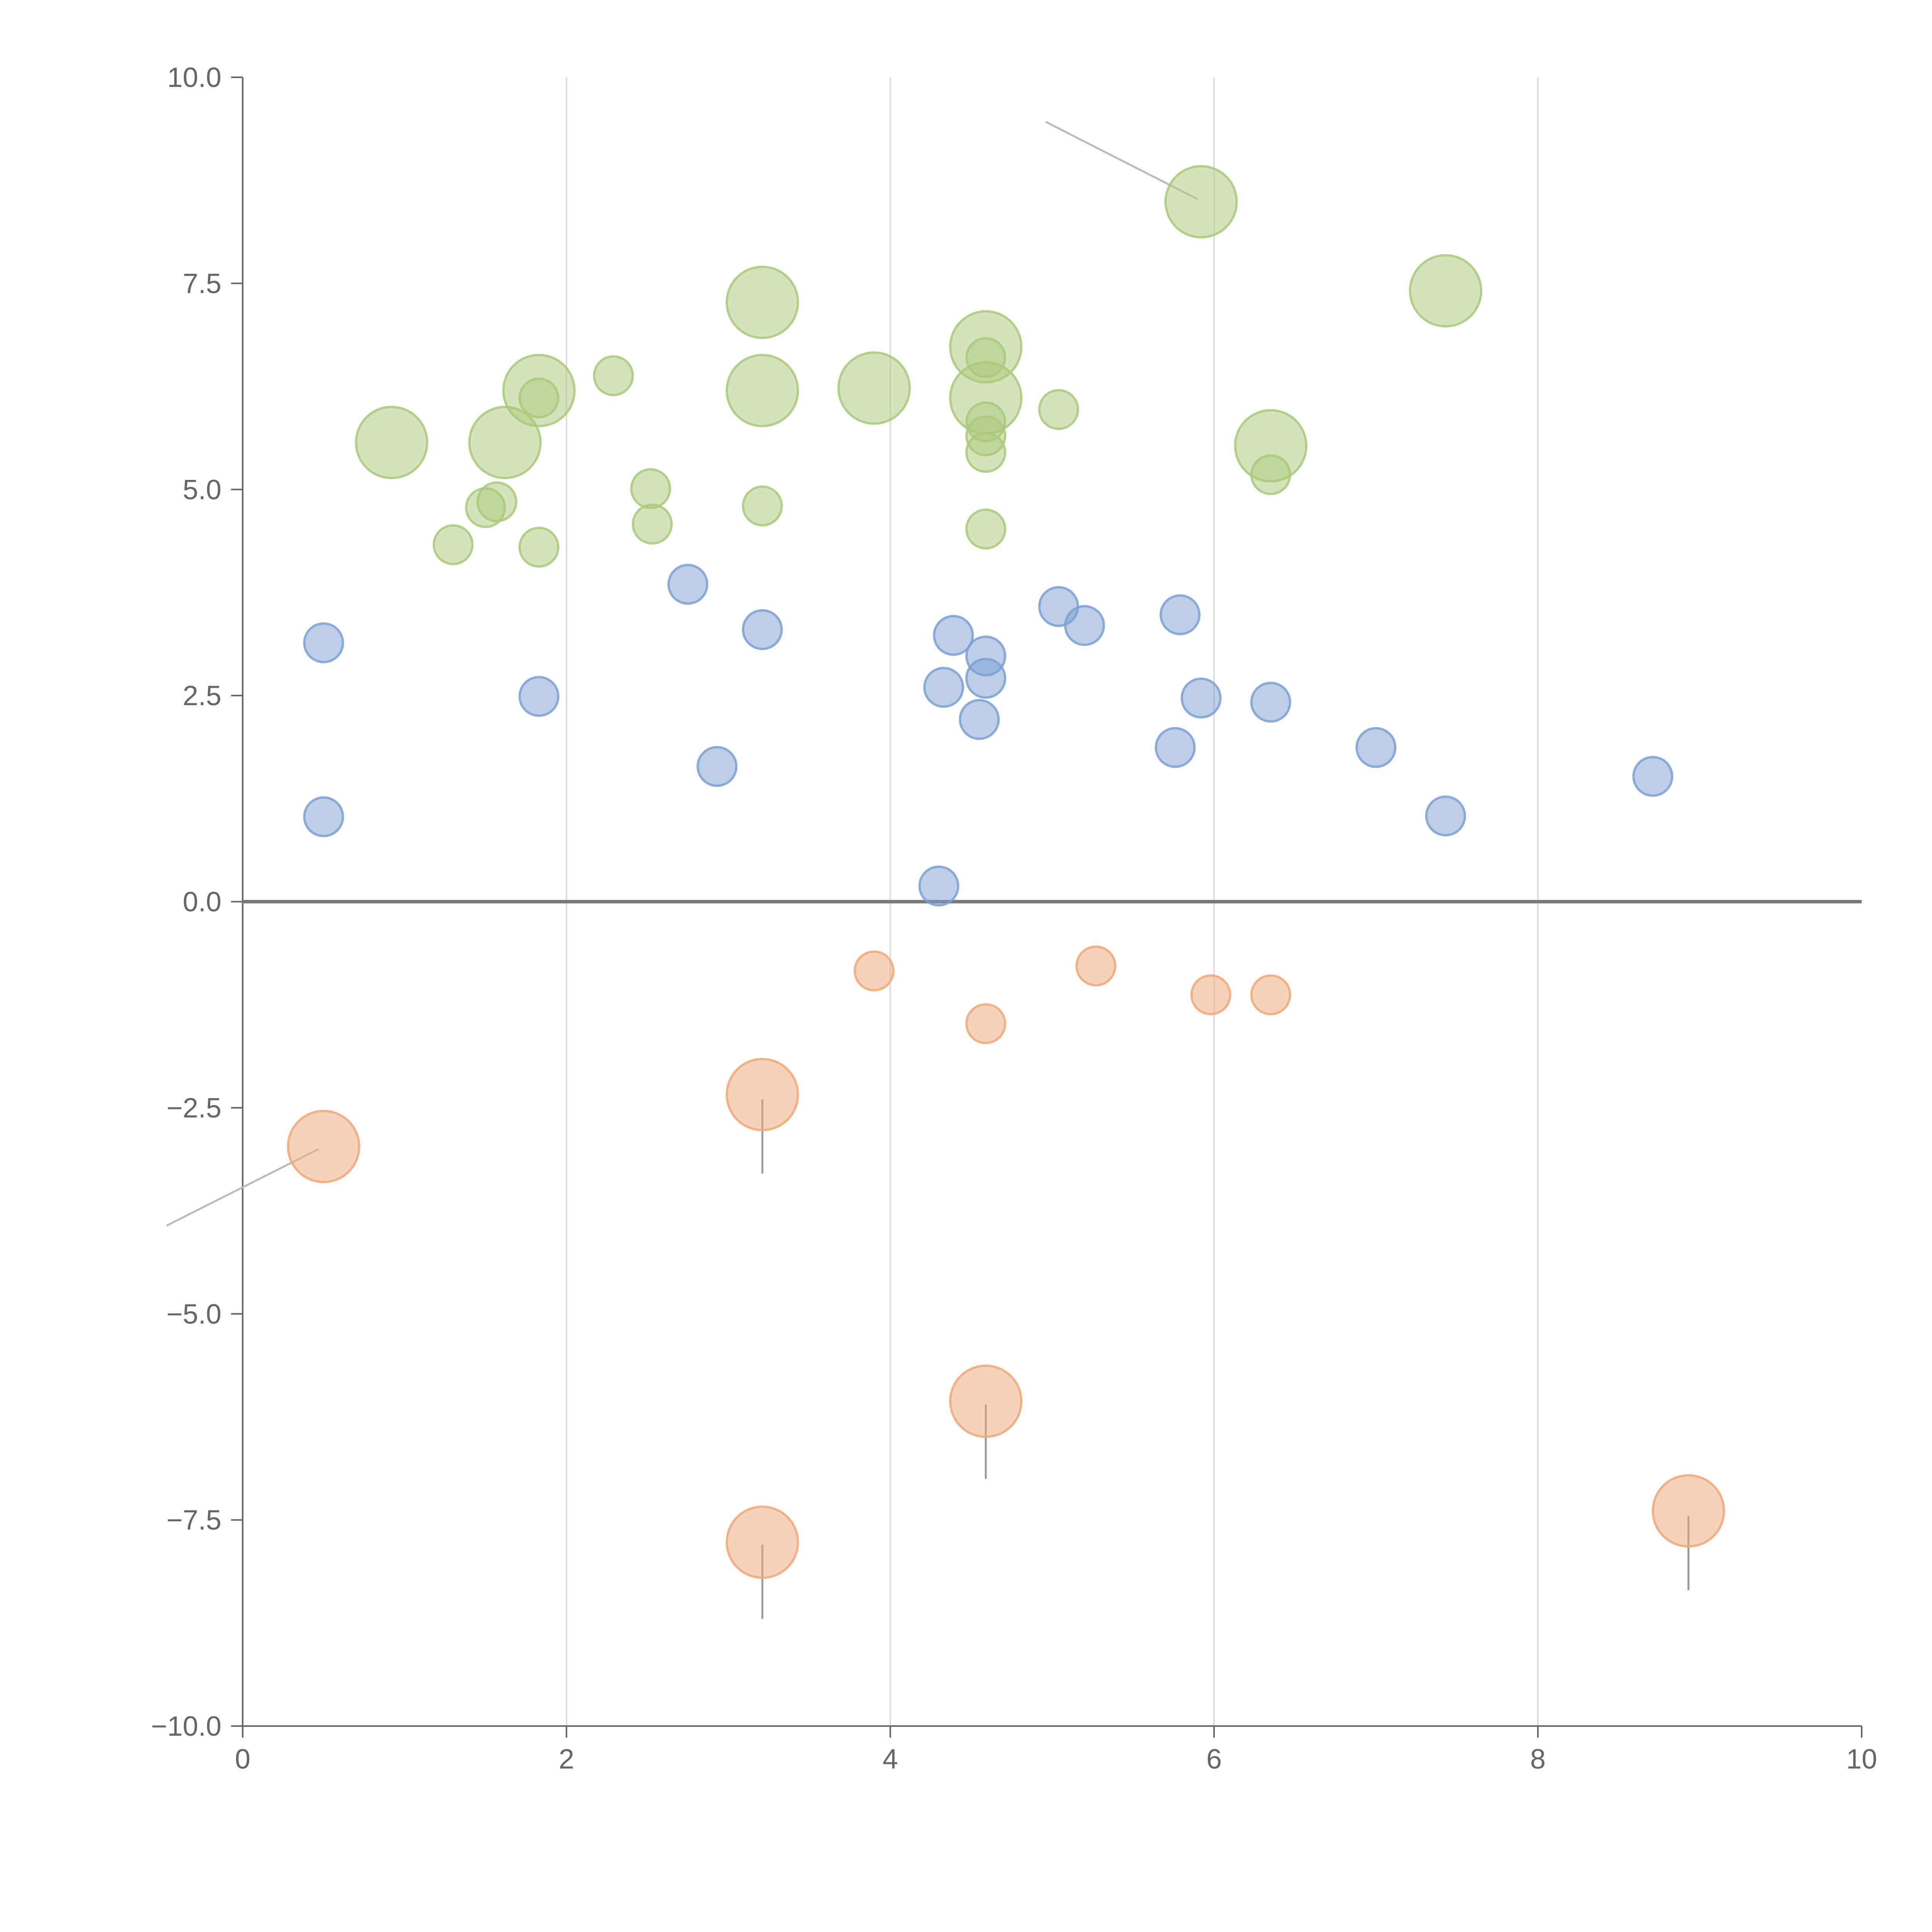 The width and height of the screenshot is (1932, 1932). Describe the element at coordinates (186, 1727) in the screenshot. I see `y-tick-label: −10.0` at that location.